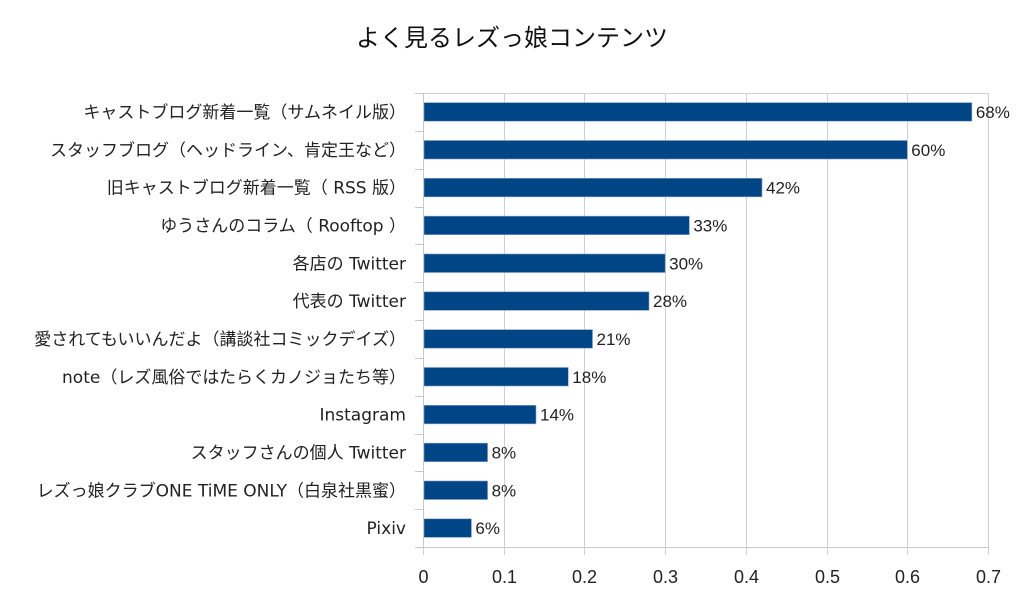 The height and width of the screenshot is (614, 1024). I want to click on x-tick-label: 0.2, so click(584, 577).